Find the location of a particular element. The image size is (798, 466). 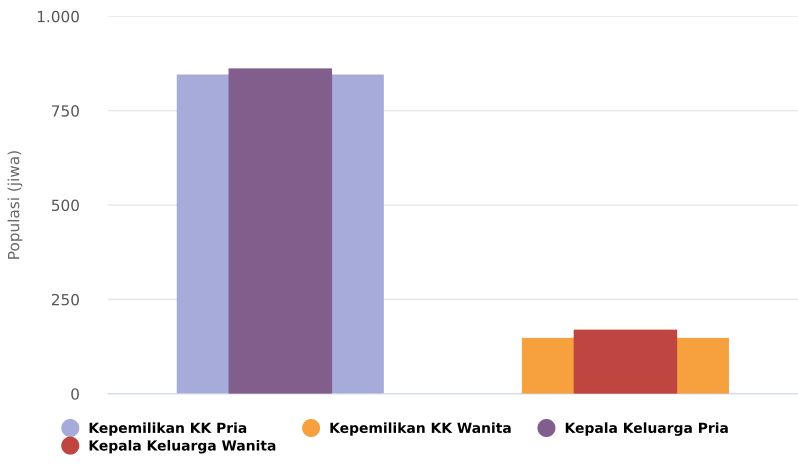

y-tick-label: 250 is located at coordinates (65, 300).